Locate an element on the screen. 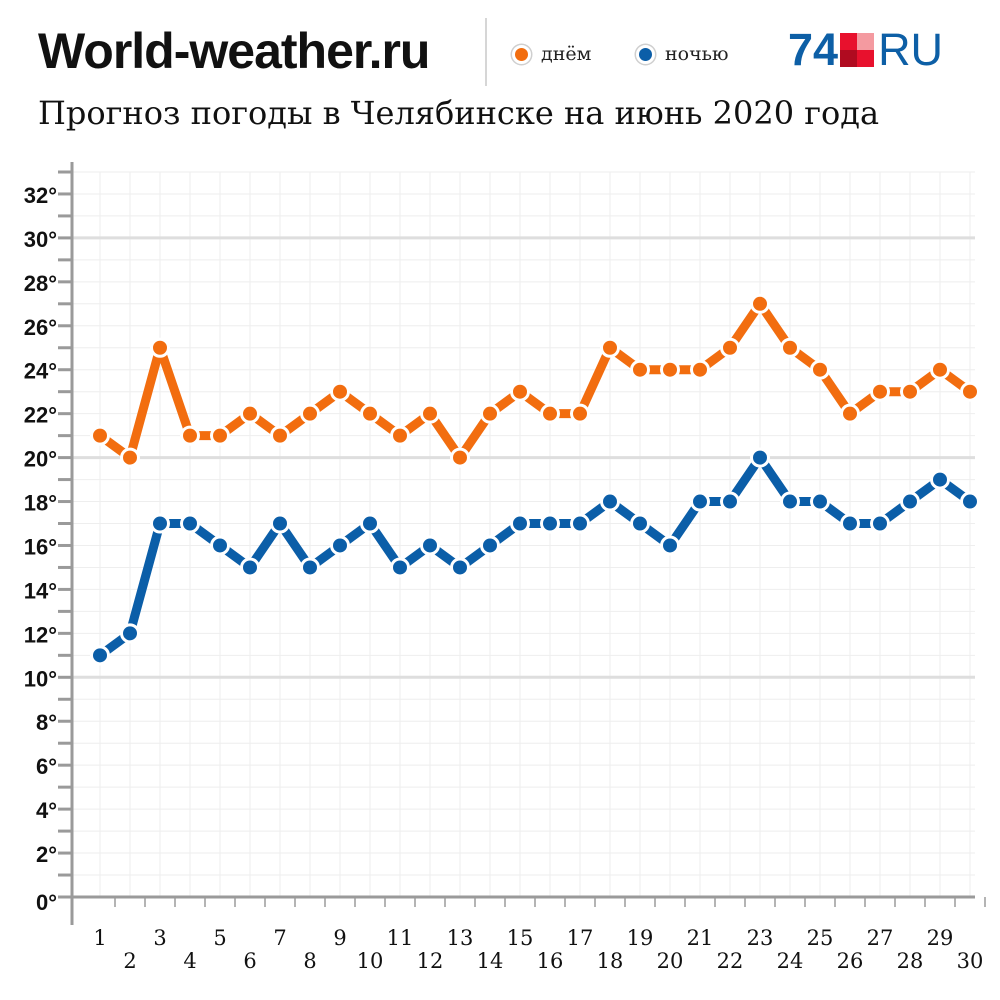 Image resolution: width=1000 pixels, height=1000 pixels. legend-day-dot is located at coordinates (521, 54).